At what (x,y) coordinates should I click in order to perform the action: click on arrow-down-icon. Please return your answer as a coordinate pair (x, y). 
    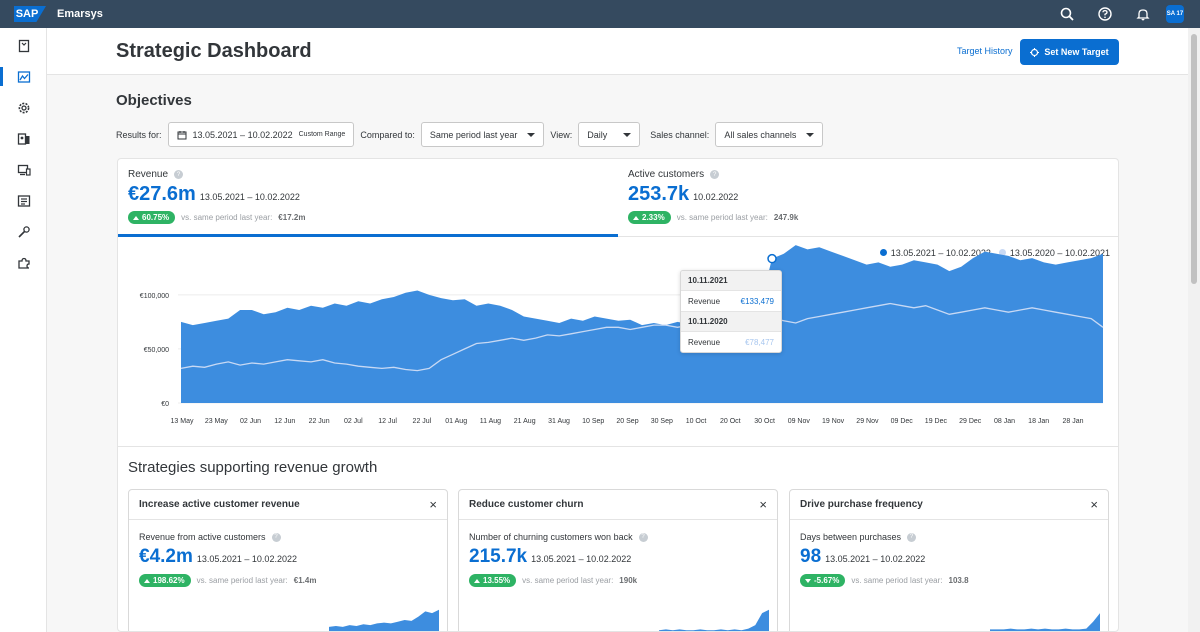
    Looking at the image, I should click on (808, 580).